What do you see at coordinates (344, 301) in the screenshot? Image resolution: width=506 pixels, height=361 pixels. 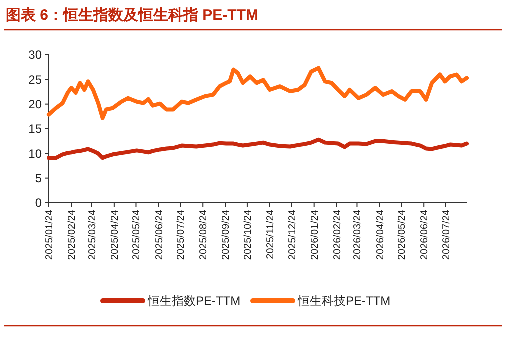 I see `legend-label: 恒生科技PE-TTM` at bounding box center [344, 301].